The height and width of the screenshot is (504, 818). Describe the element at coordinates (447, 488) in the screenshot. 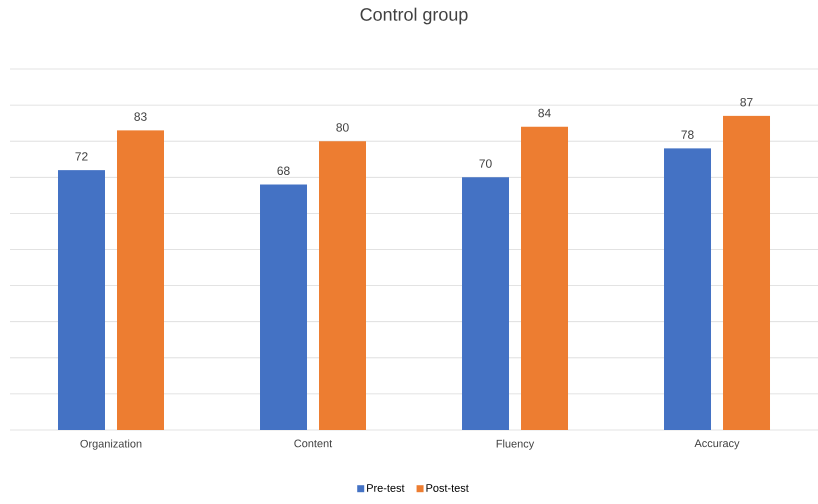

I see `legend-label: Post-test` at that location.